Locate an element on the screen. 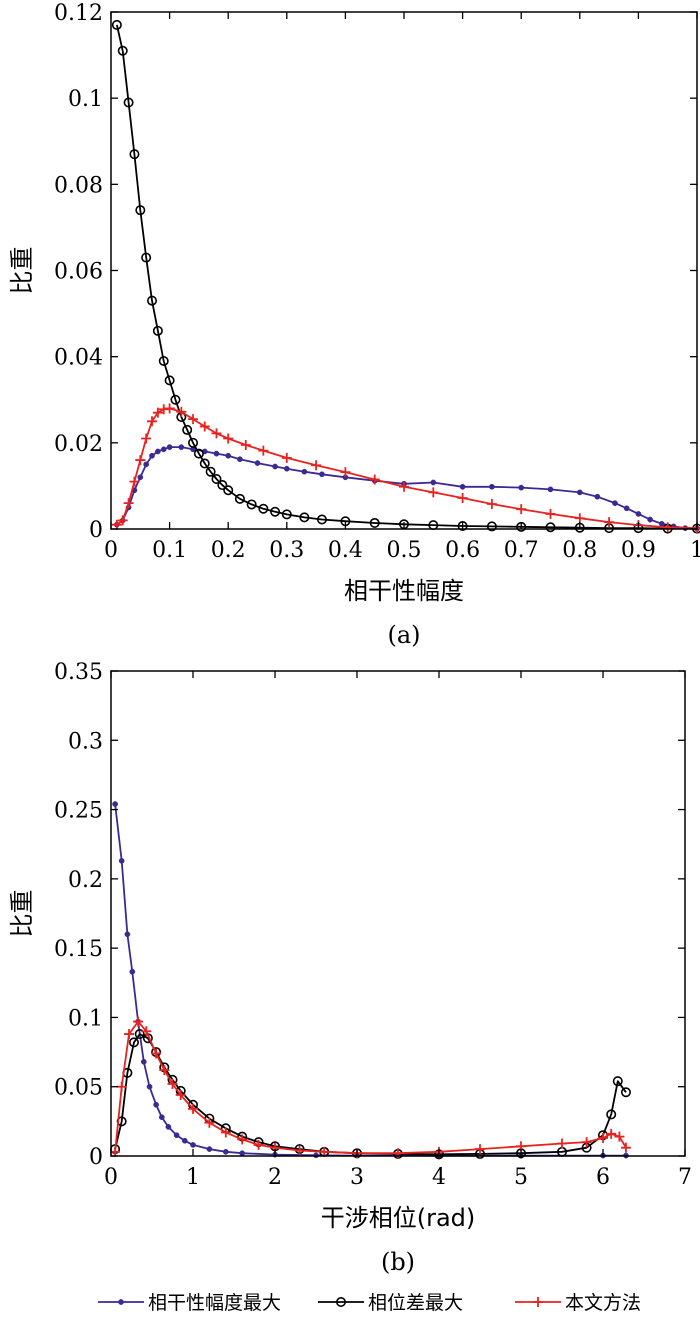 This screenshot has width=700, height=1324. x-tick-label: 5 is located at coordinates (521, 1177).